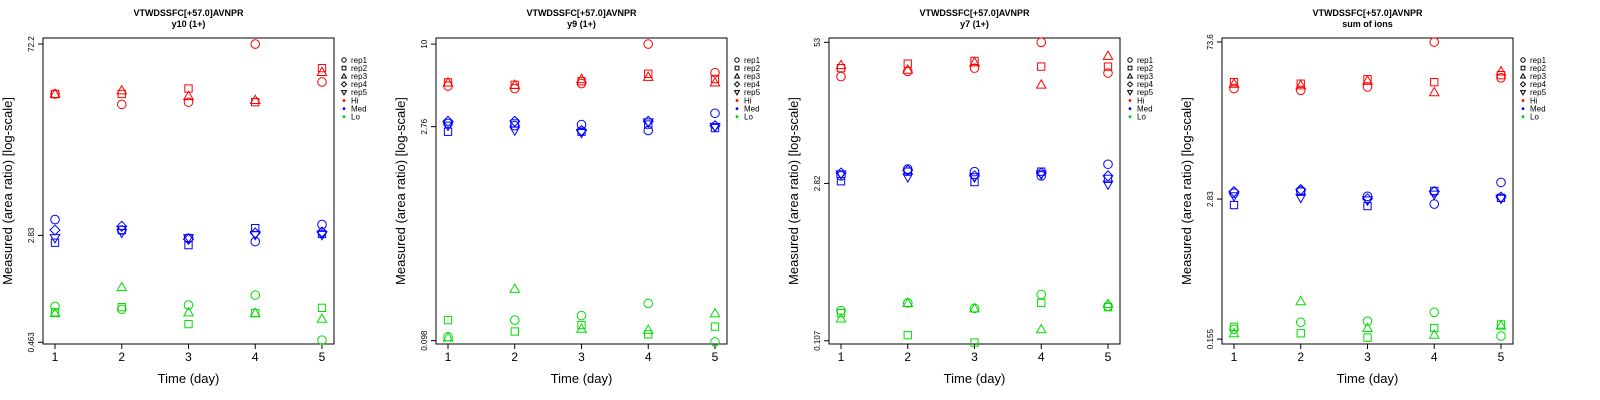 The image size is (1600, 400). What do you see at coordinates (1534, 100) in the screenshot?
I see `legend-label: Hi` at bounding box center [1534, 100].